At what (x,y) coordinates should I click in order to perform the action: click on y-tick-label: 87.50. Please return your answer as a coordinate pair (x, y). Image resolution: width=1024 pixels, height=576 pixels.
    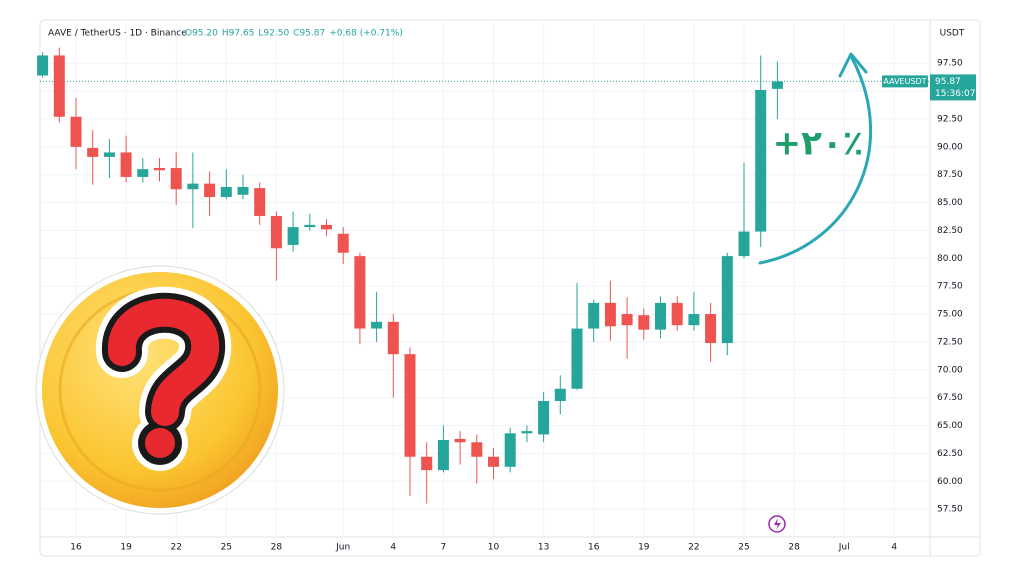
    Looking at the image, I should click on (950, 175).